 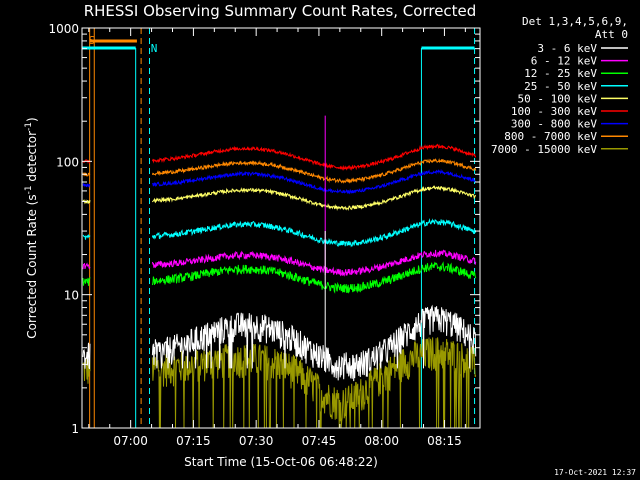 What do you see at coordinates (71, 296) in the screenshot?
I see `y-tick-label: 10` at bounding box center [71, 296].